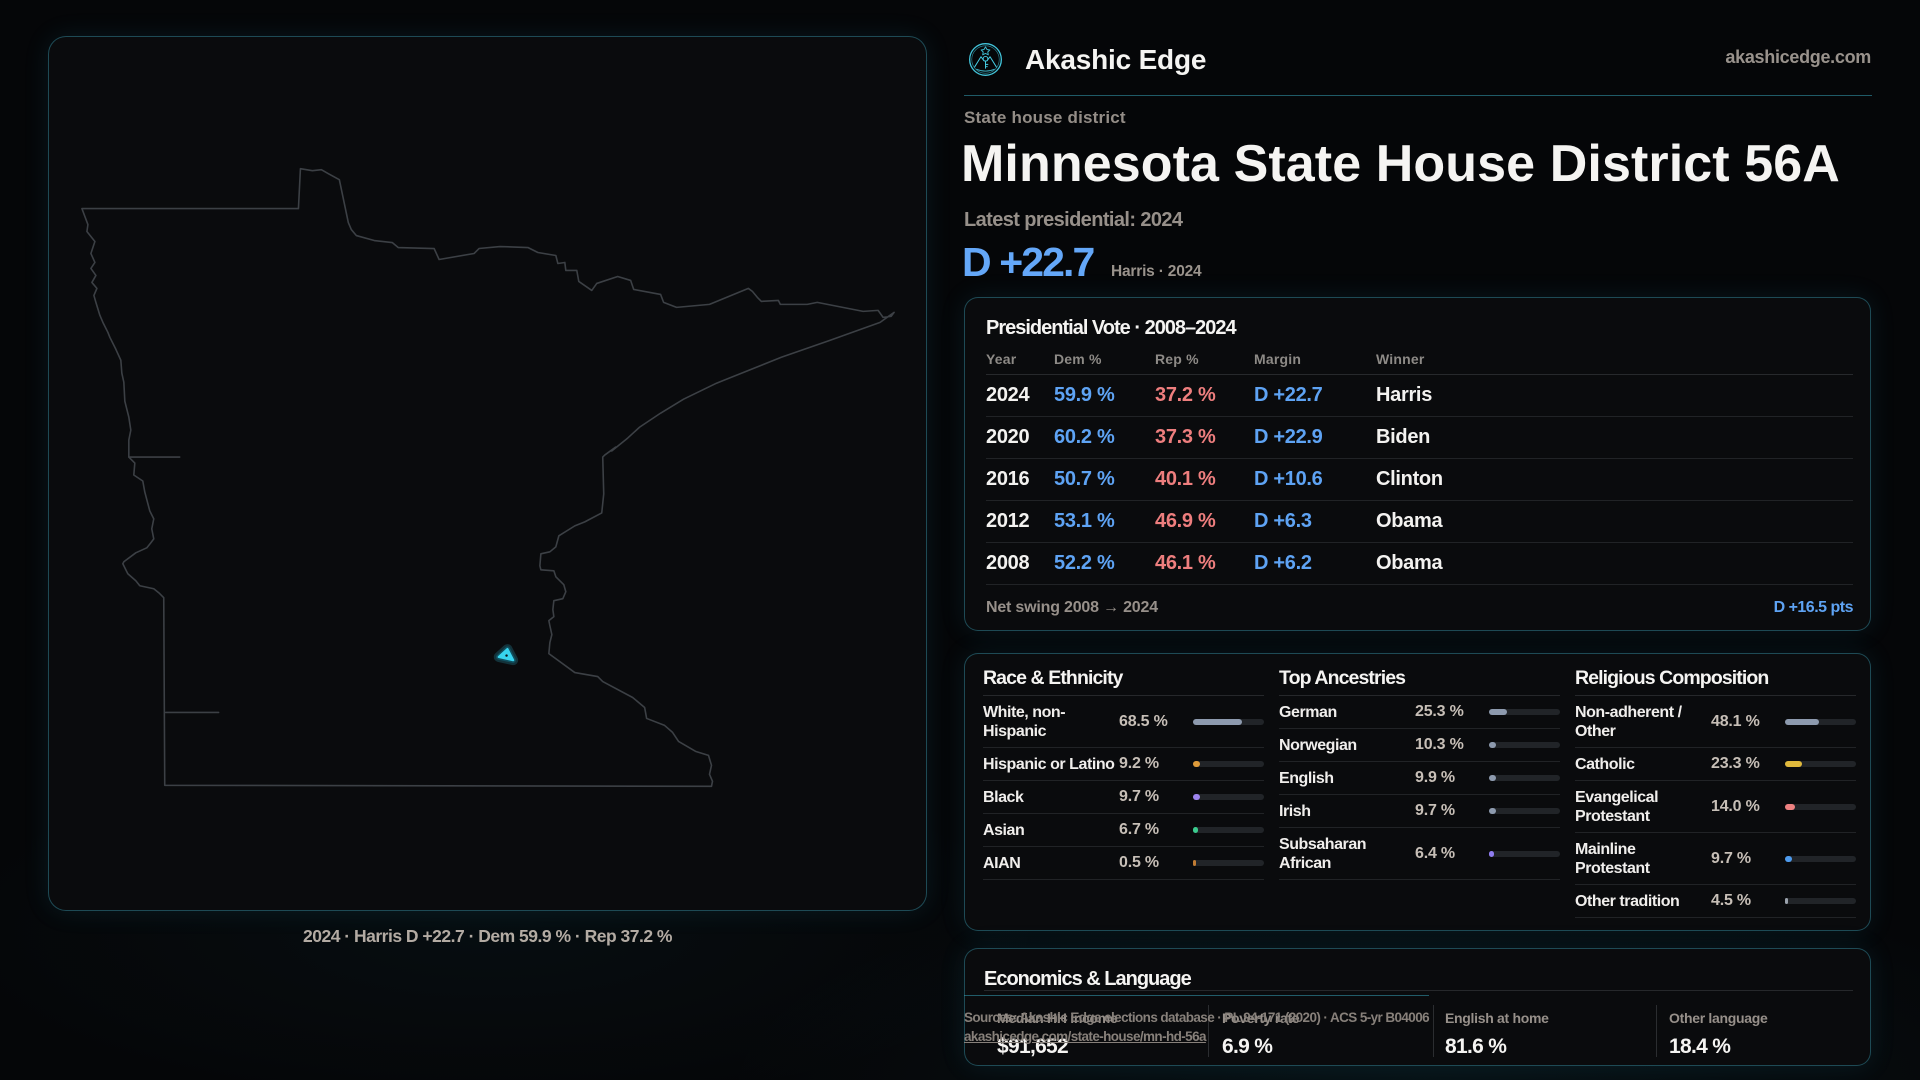  Describe the element at coordinates (1084, 395) in the screenshot. I see `vote-dem: 59.9 %` at that location.